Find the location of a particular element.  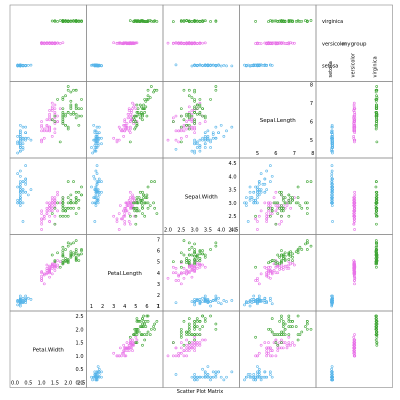

point-versicolor-18-r0c2 is located at coordinates (173, 43).